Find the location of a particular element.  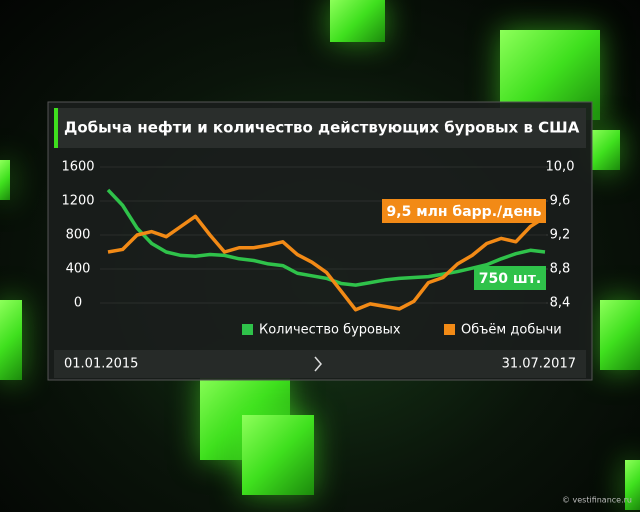

source: © vestifinance.ru is located at coordinates (597, 500).